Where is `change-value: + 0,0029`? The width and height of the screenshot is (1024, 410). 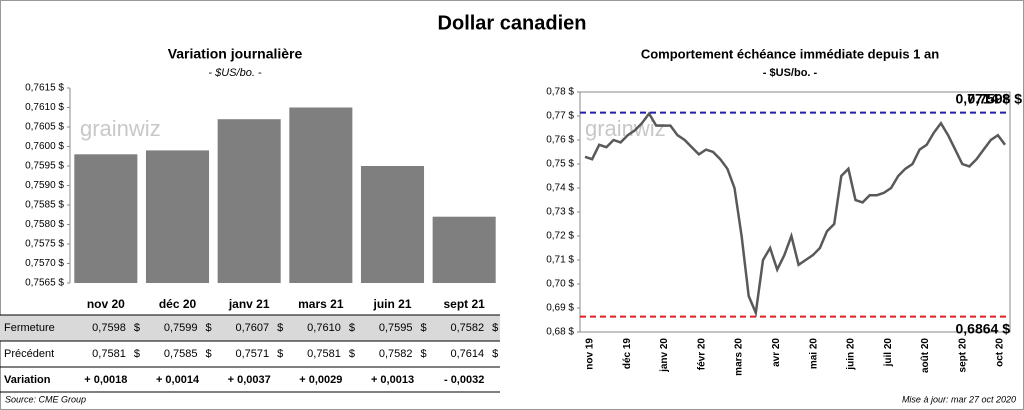
change-value: + 0,0029 is located at coordinates (320, 380).